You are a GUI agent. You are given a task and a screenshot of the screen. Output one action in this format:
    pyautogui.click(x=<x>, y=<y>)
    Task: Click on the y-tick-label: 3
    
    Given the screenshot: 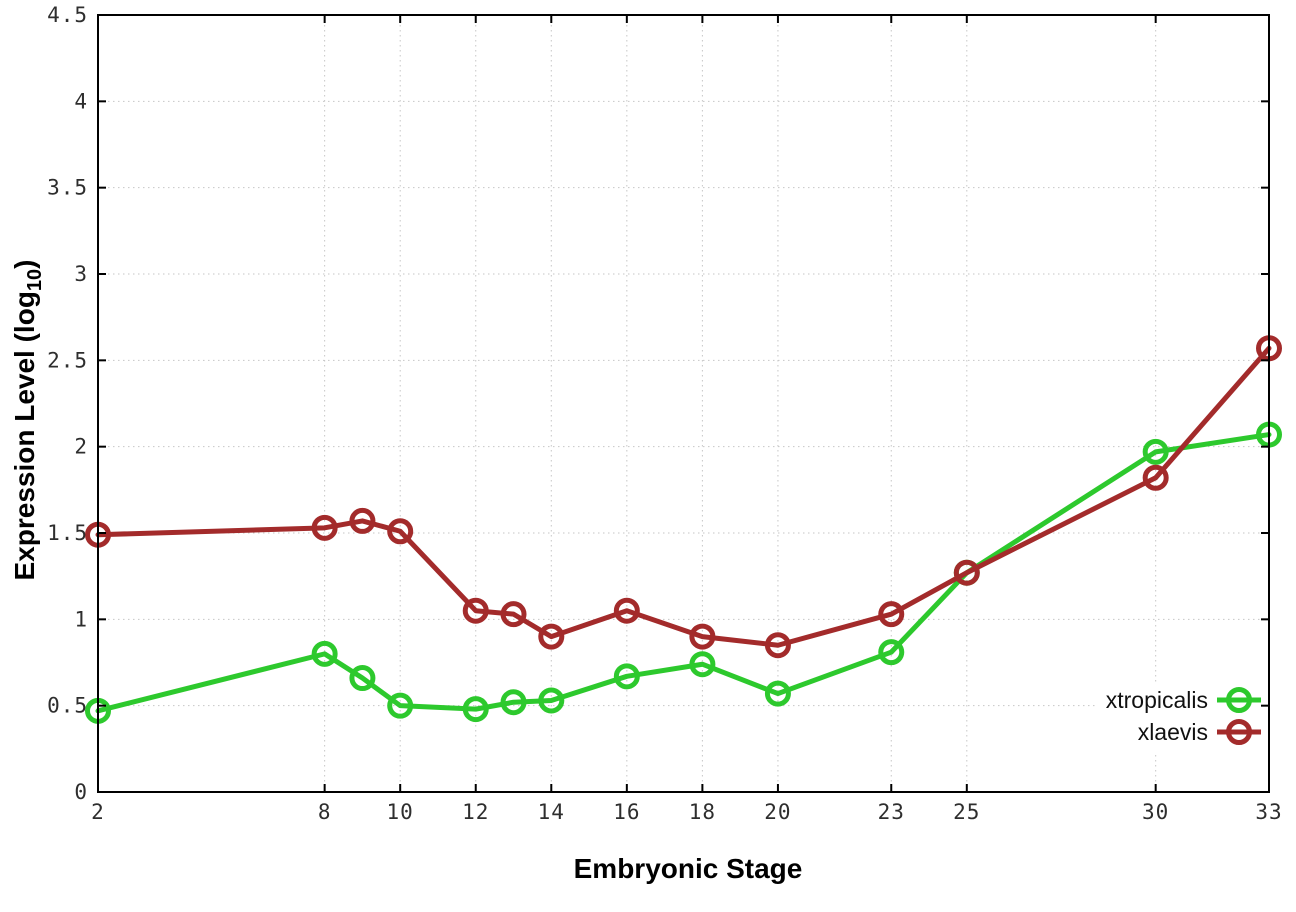 What is the action you would take?
    pyautogui.click(x=81, y=274)
    